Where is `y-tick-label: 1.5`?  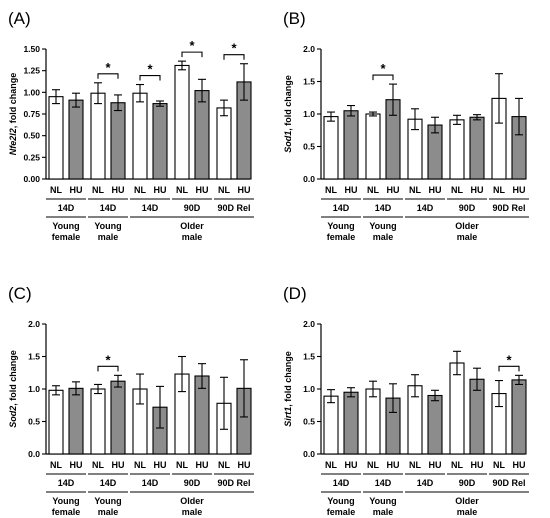 y-tick-label: 1.5 is located at coordinates (34, 357).